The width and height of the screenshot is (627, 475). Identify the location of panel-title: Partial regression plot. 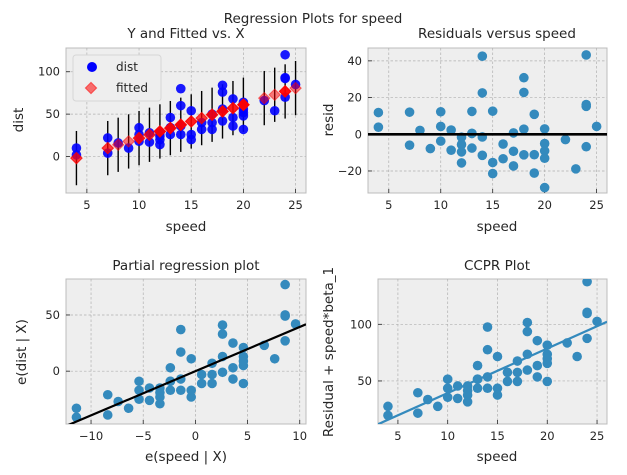
(185, 266).